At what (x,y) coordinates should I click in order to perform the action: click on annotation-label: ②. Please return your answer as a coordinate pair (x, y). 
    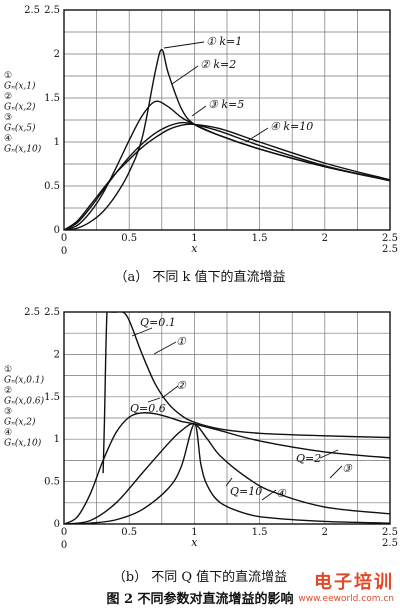
    Looking at the image, I should click on (181, 385).